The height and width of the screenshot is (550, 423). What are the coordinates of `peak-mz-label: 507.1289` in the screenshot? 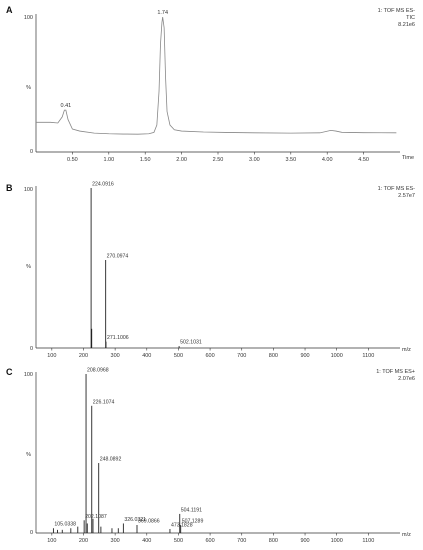 It's located at (193, 522).